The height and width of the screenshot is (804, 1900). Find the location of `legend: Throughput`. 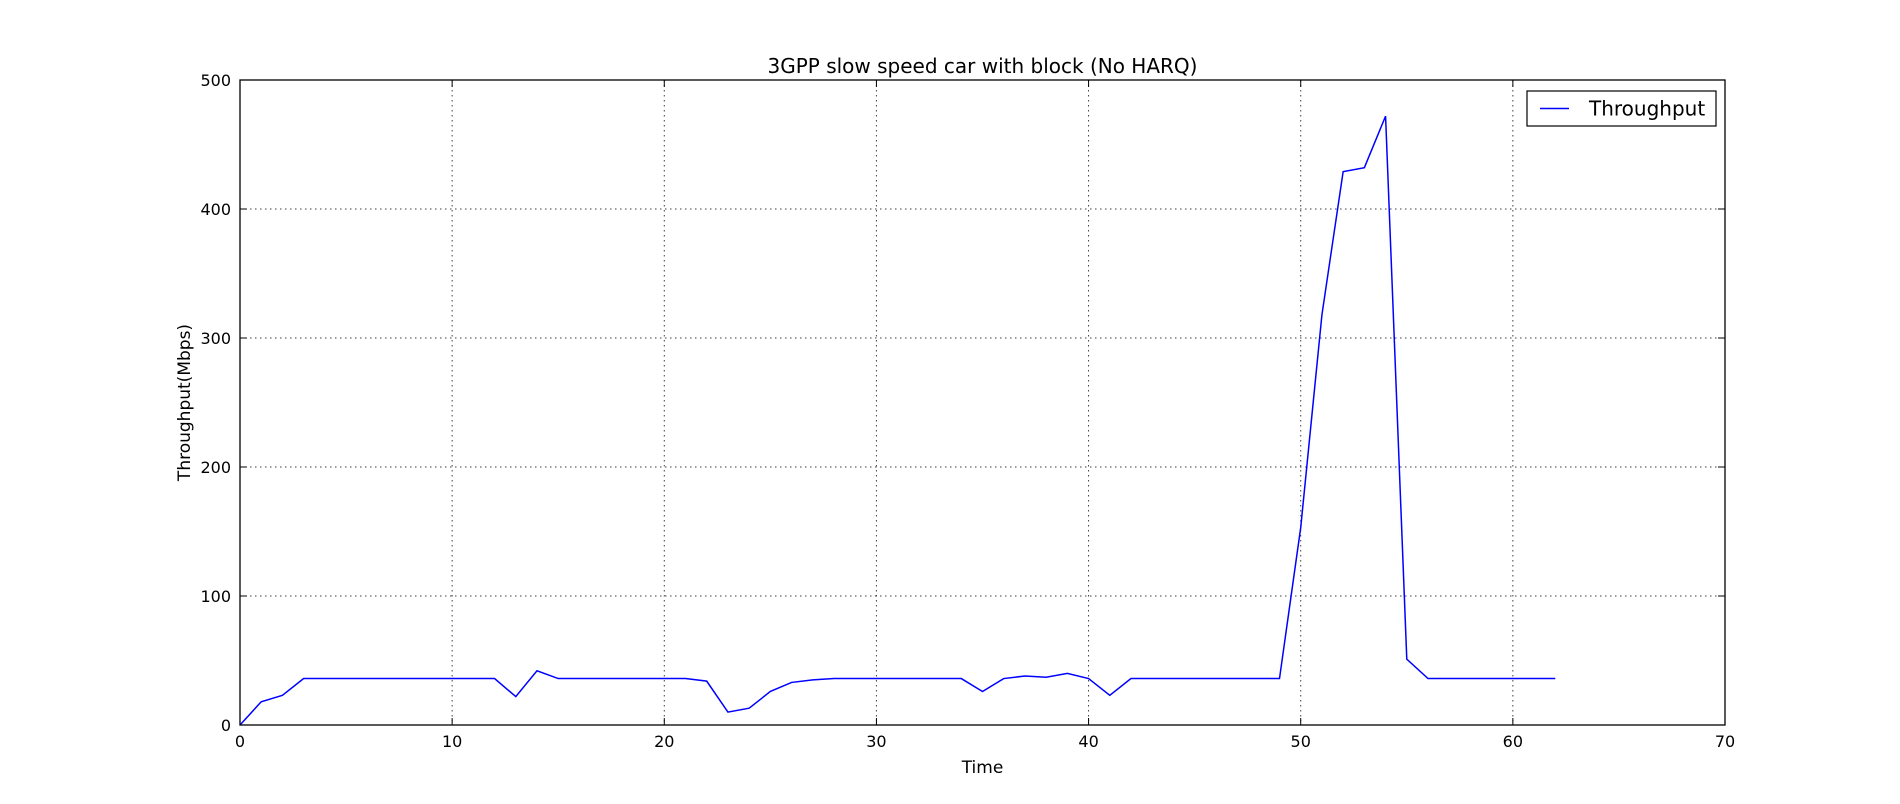

legend: Throughput is located at coordinates (1621, 108).